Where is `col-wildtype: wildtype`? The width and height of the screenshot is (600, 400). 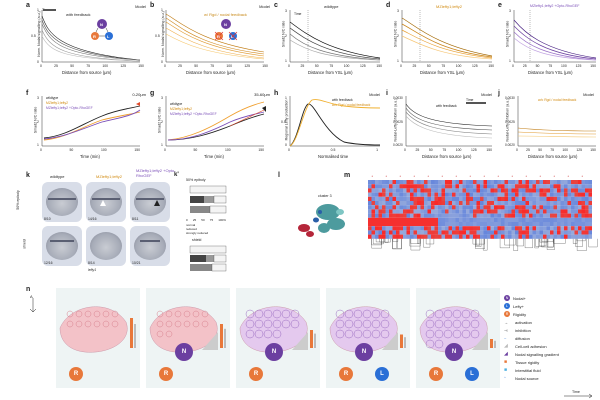 col-wildtype: wildtype is located at coordinates (57, 176).